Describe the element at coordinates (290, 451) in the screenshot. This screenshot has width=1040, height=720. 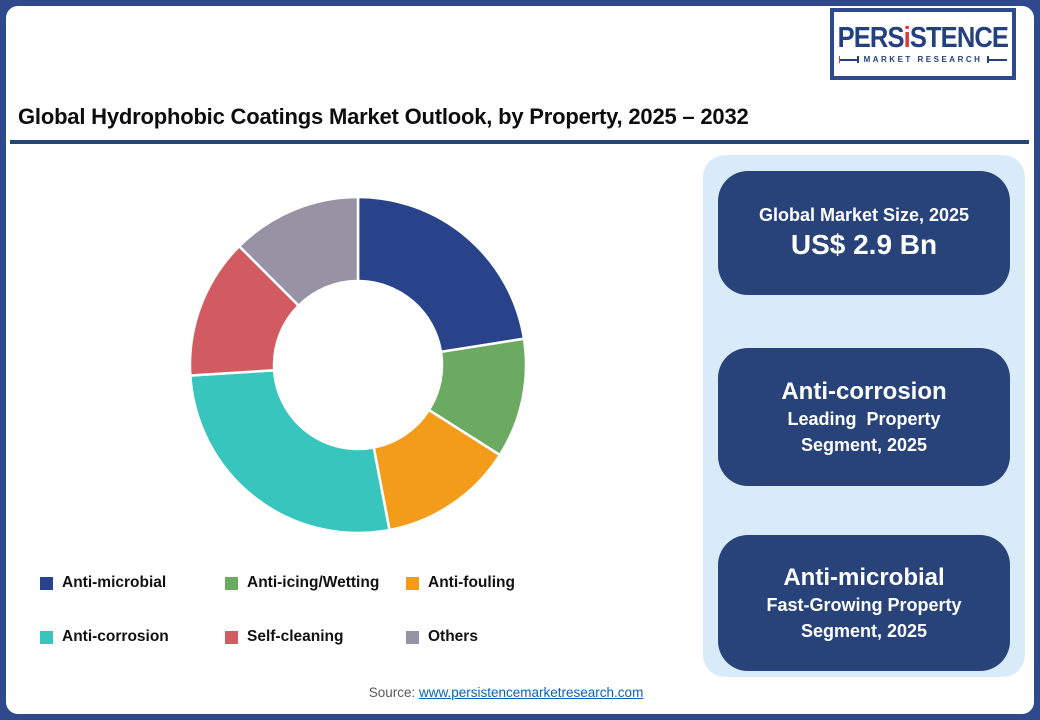
I see `donut-segment-anti-corrosion` at that location.